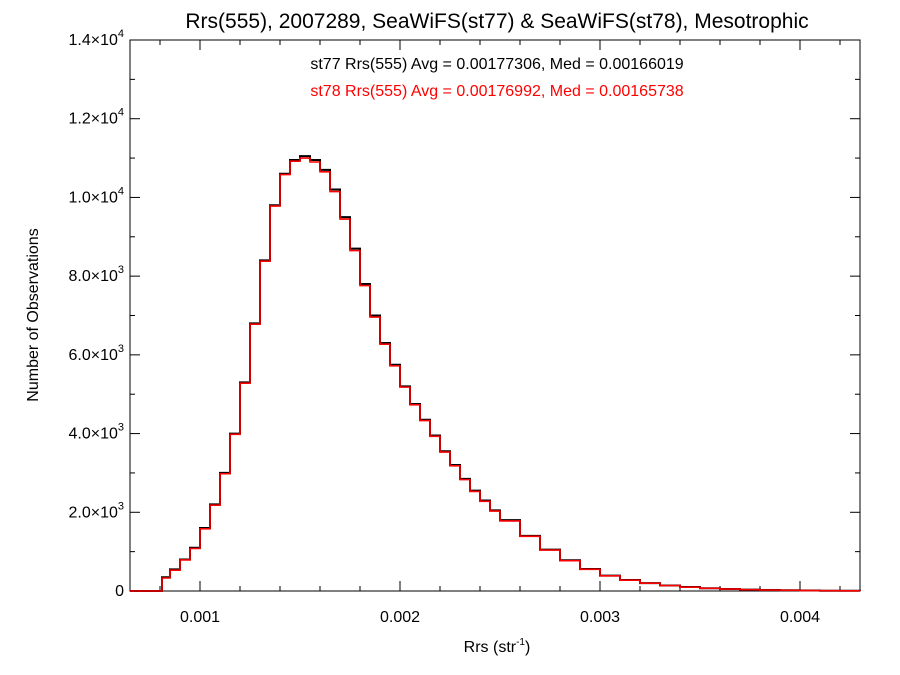 The width and height of the screenshot is (900, 675). What do you see at coordinates (96, 274) in the screenshot?
I see `y-tick-label: 8.0×10³` at bounding box center [96, 274].